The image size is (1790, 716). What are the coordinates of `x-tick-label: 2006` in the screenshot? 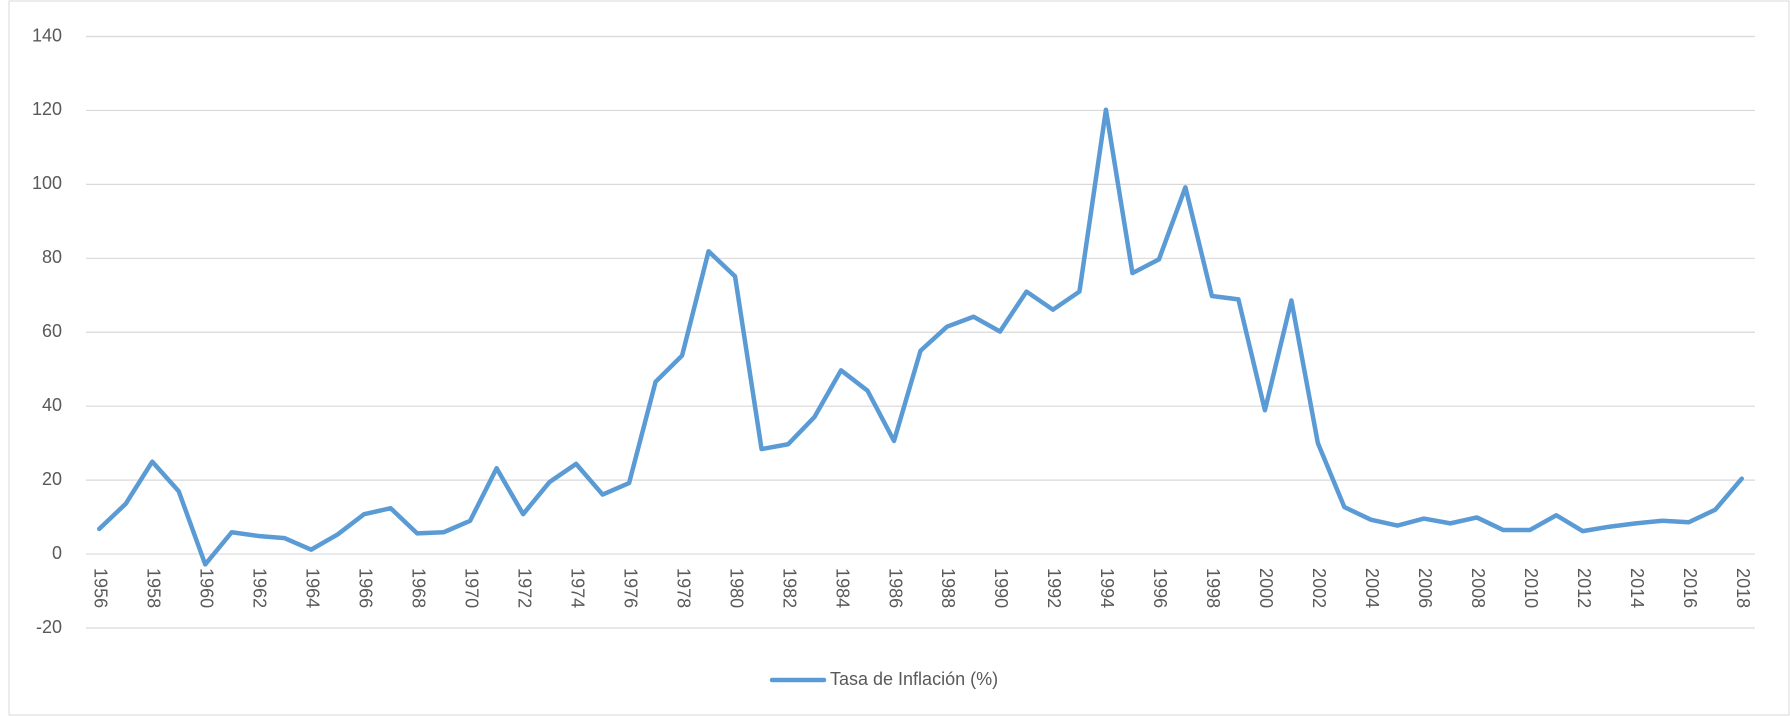 It's located at (1425, 588).